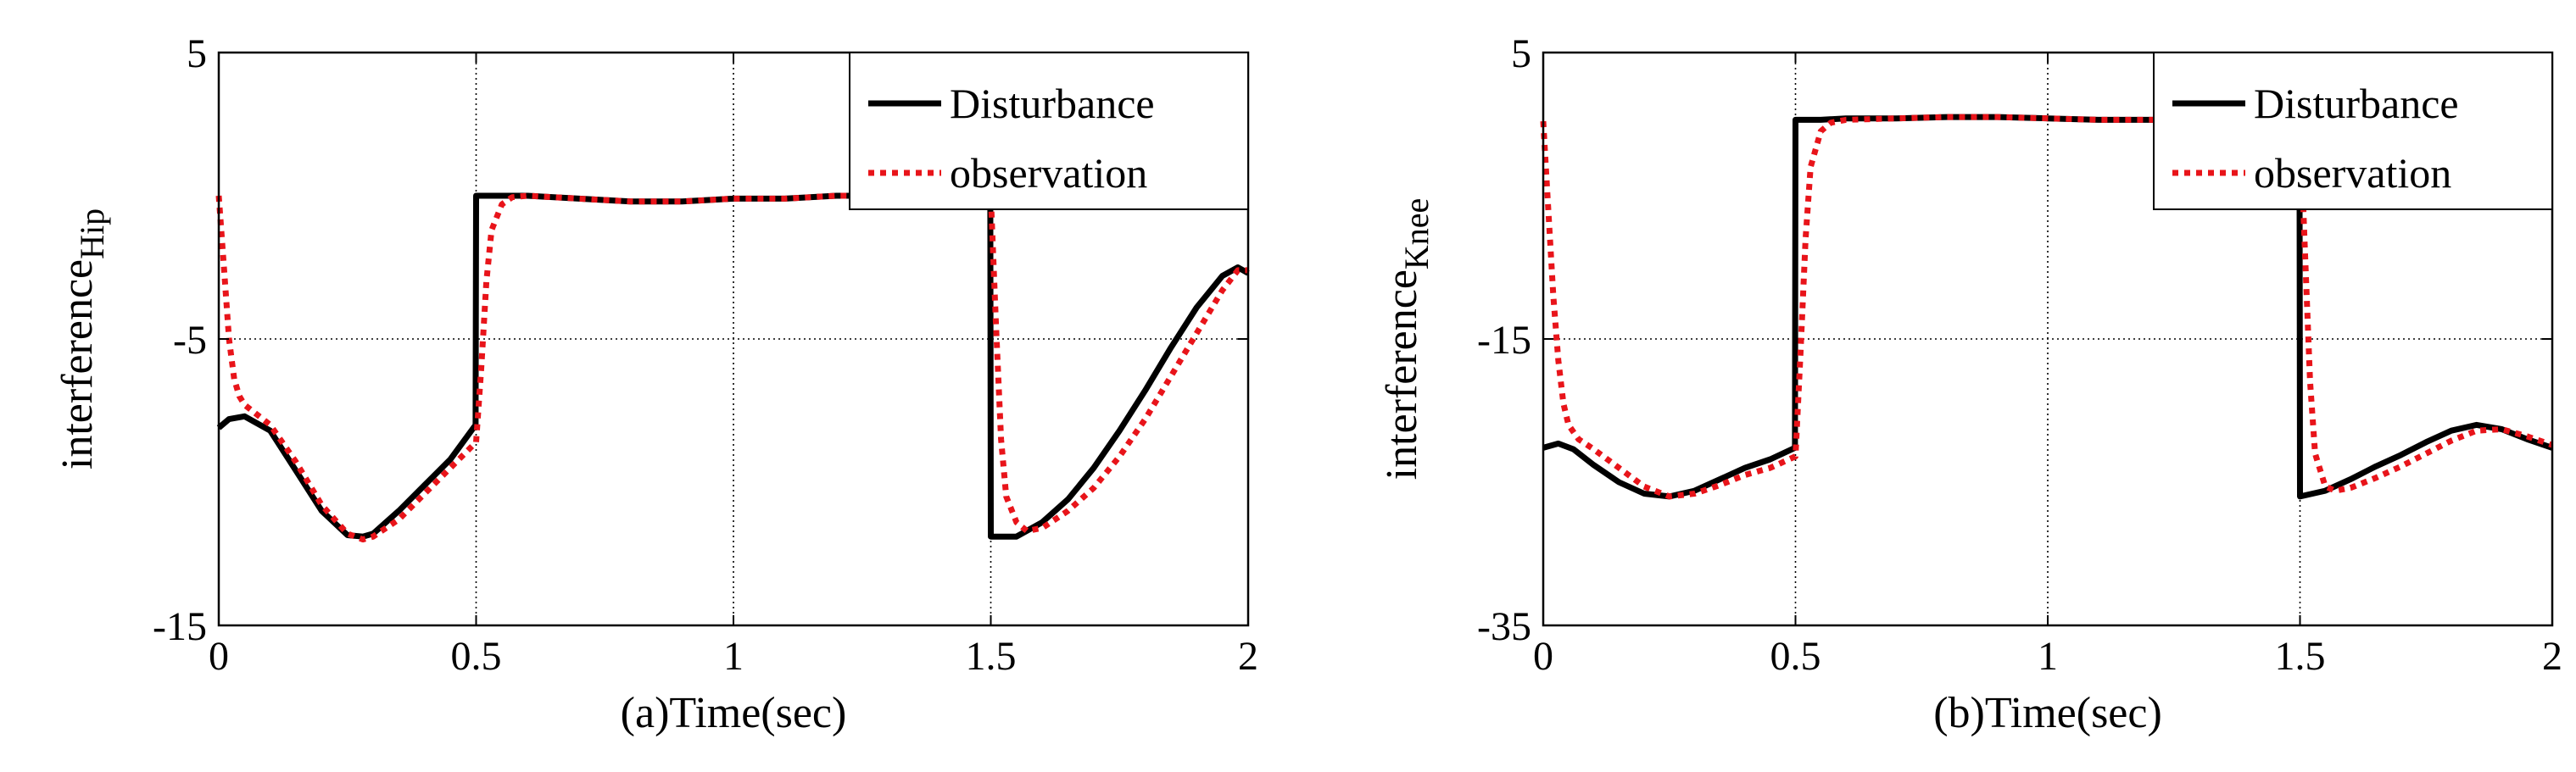 The image size is (2576, 772). I want to click on y-axis-label: interferenceKnee, so click(1407, 339).